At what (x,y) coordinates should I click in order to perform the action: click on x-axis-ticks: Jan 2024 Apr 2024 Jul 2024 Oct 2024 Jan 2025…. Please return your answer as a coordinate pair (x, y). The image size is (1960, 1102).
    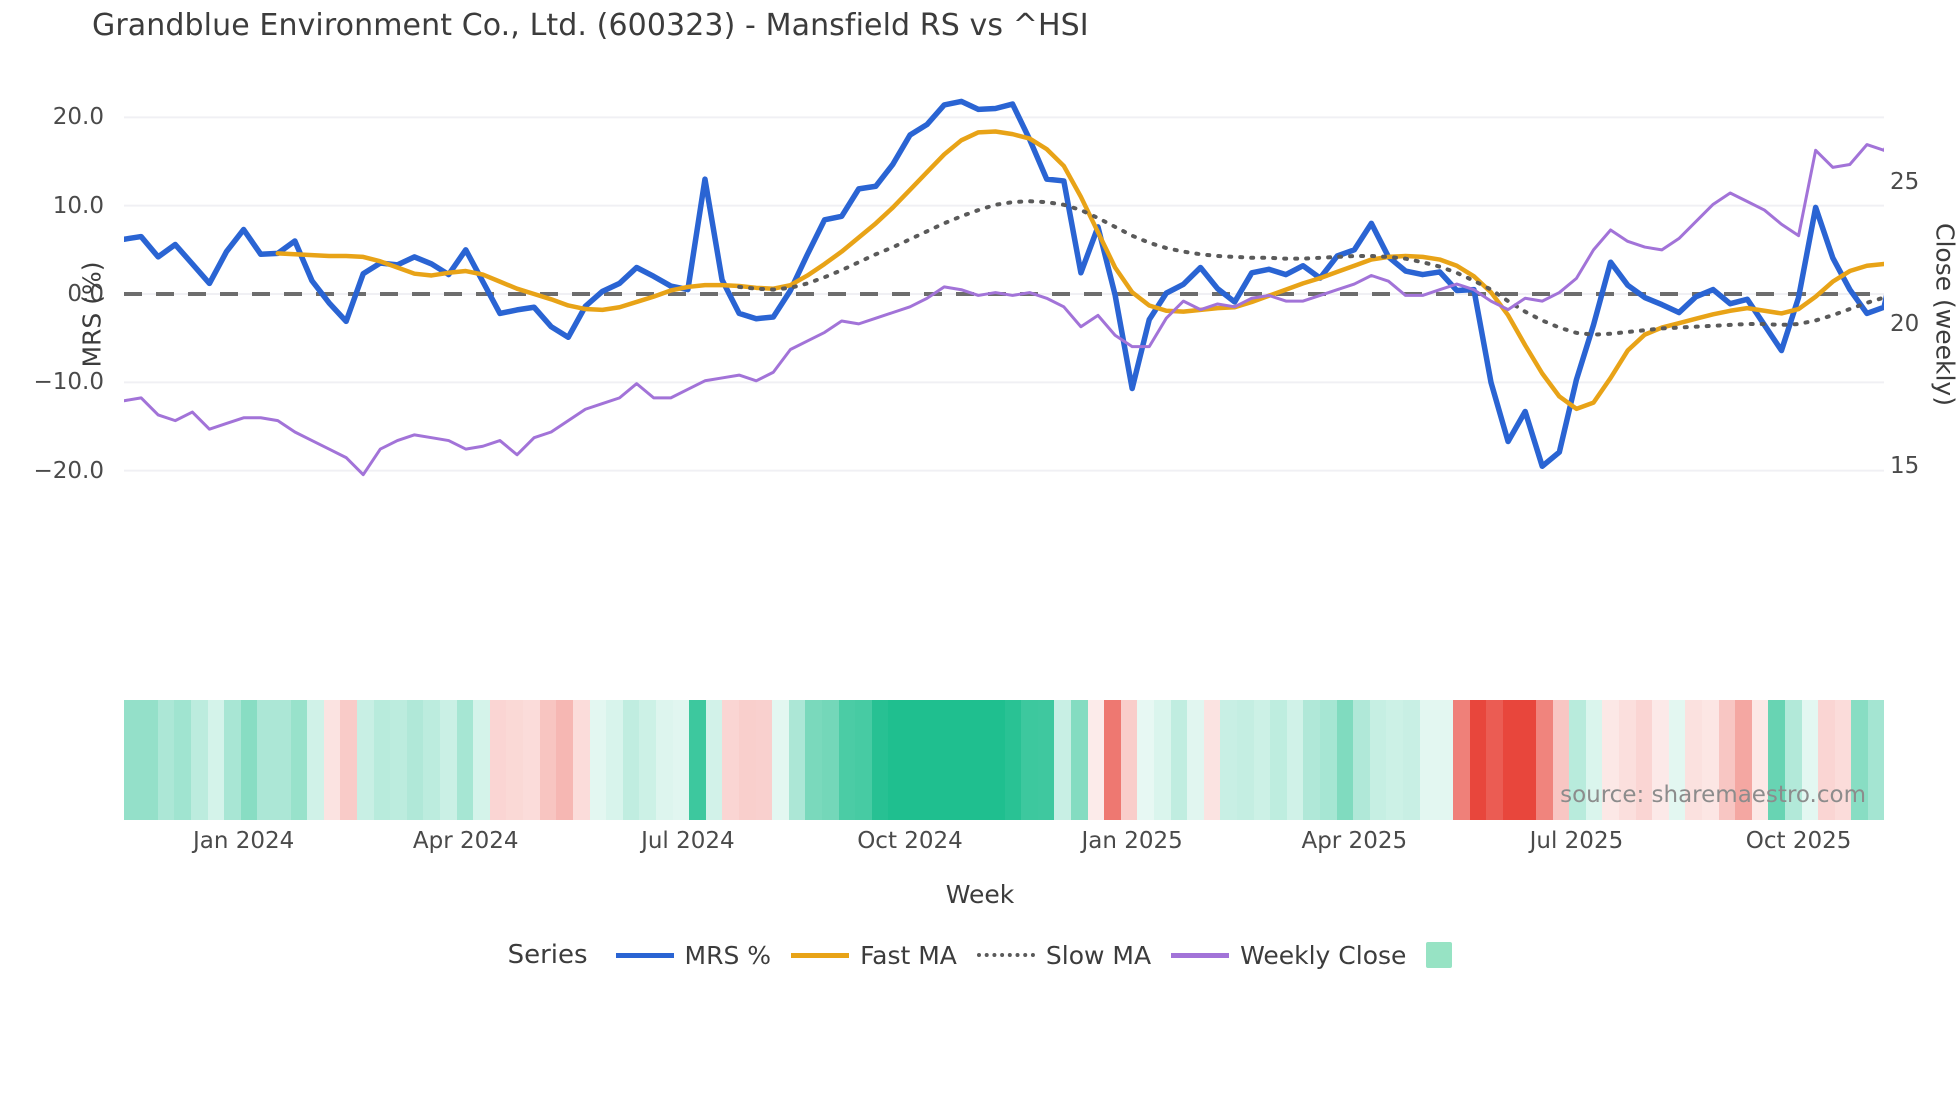
    Looking at the image, I should click on (1004, 848).